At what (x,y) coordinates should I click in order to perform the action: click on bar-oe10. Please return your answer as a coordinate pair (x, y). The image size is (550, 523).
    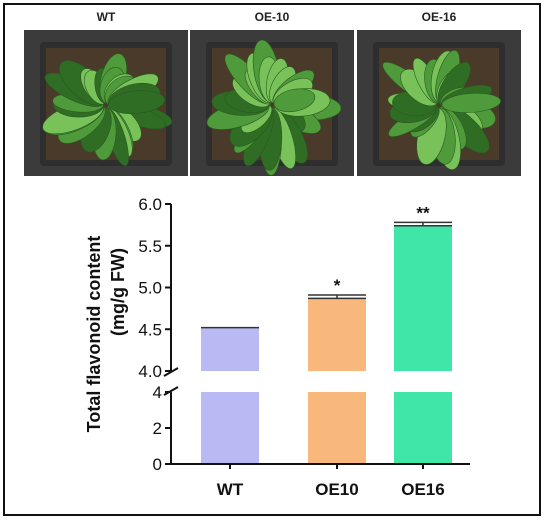
    Looking at the image, I should click on (337, 334).